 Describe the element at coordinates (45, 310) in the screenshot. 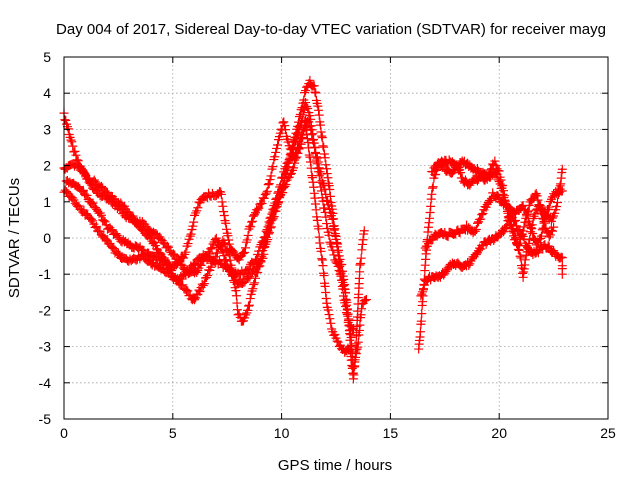

I see `y-tick-label: -2` at that location.